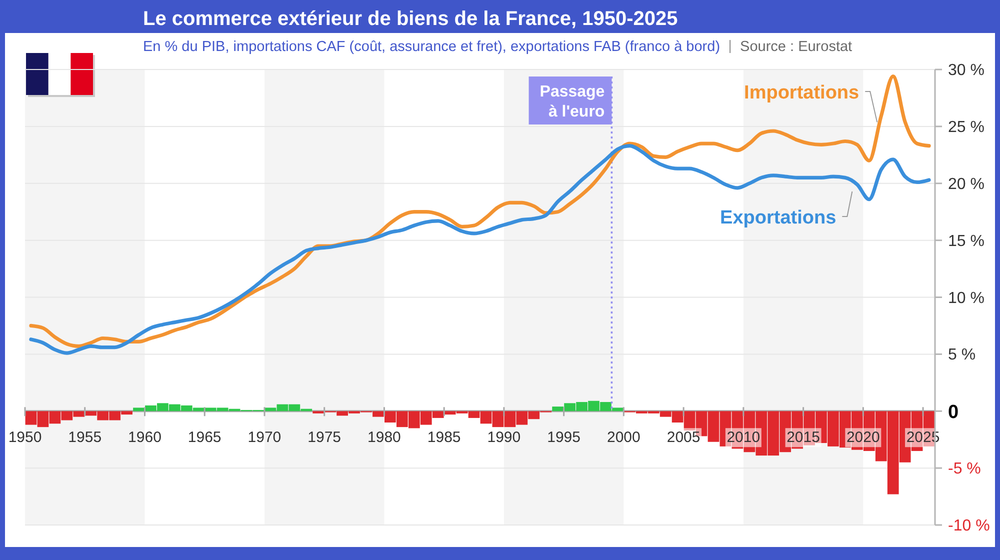  I want to click on y-tick-label: -10 %, so click(969, 526).